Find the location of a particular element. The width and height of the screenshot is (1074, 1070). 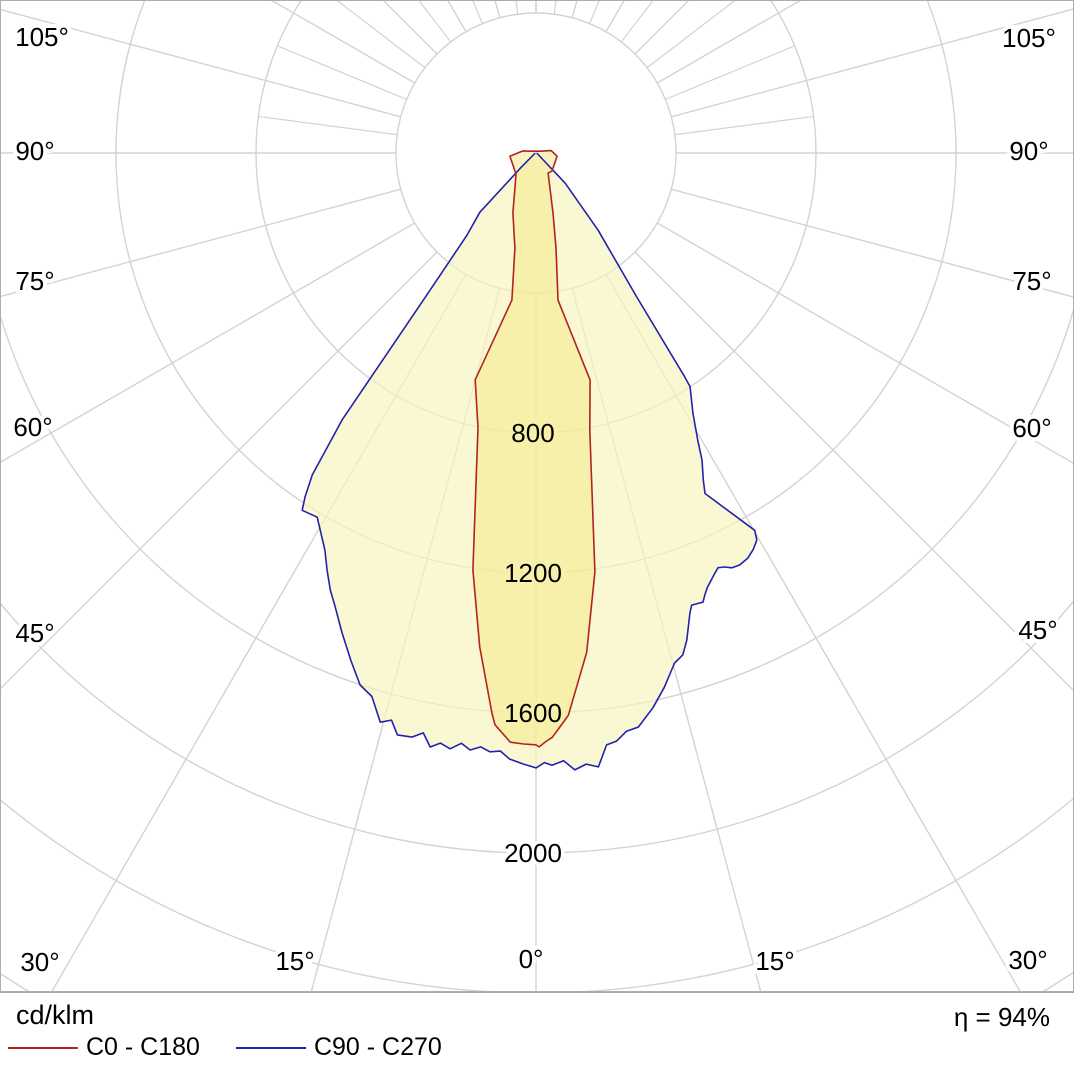

legend-item-c90-c270: C90 - C270 is located at coordinates (338, 1047).